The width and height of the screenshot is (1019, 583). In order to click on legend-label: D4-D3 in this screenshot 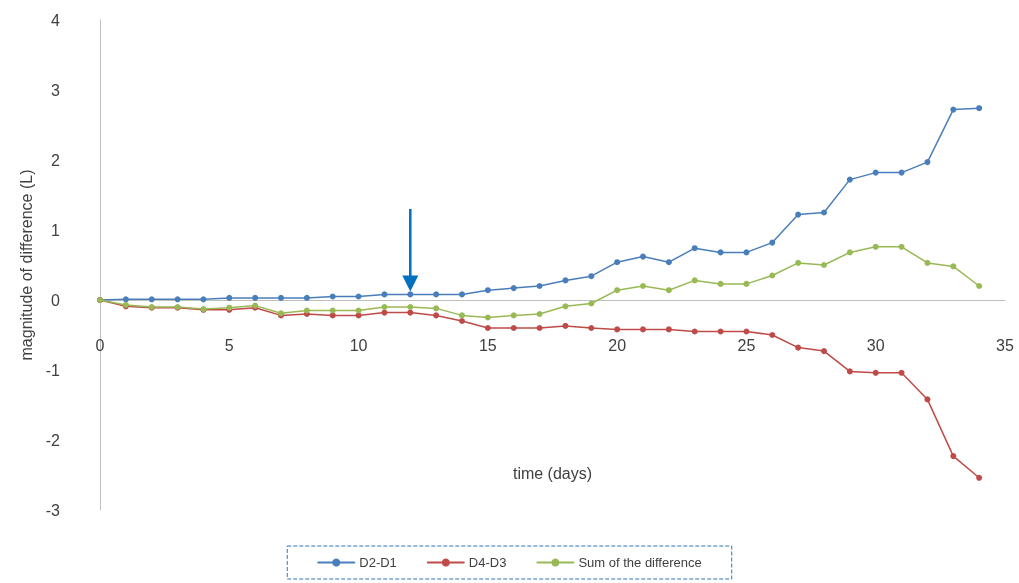, I will do `click(487, 562)`.